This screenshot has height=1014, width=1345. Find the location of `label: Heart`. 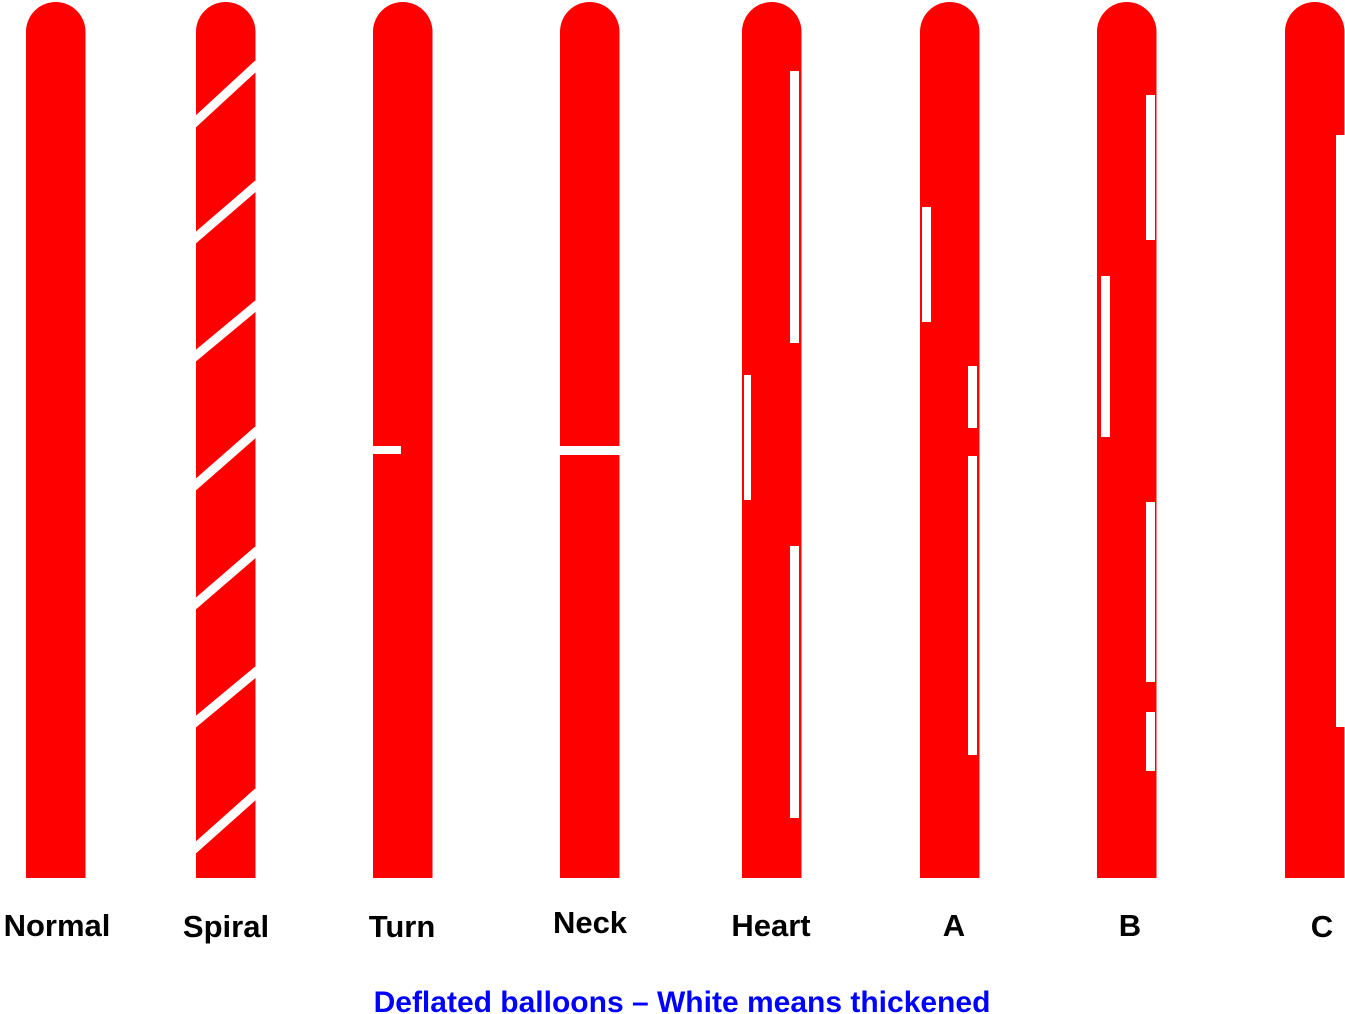

label: Heart is located at coordinates (770, 925).